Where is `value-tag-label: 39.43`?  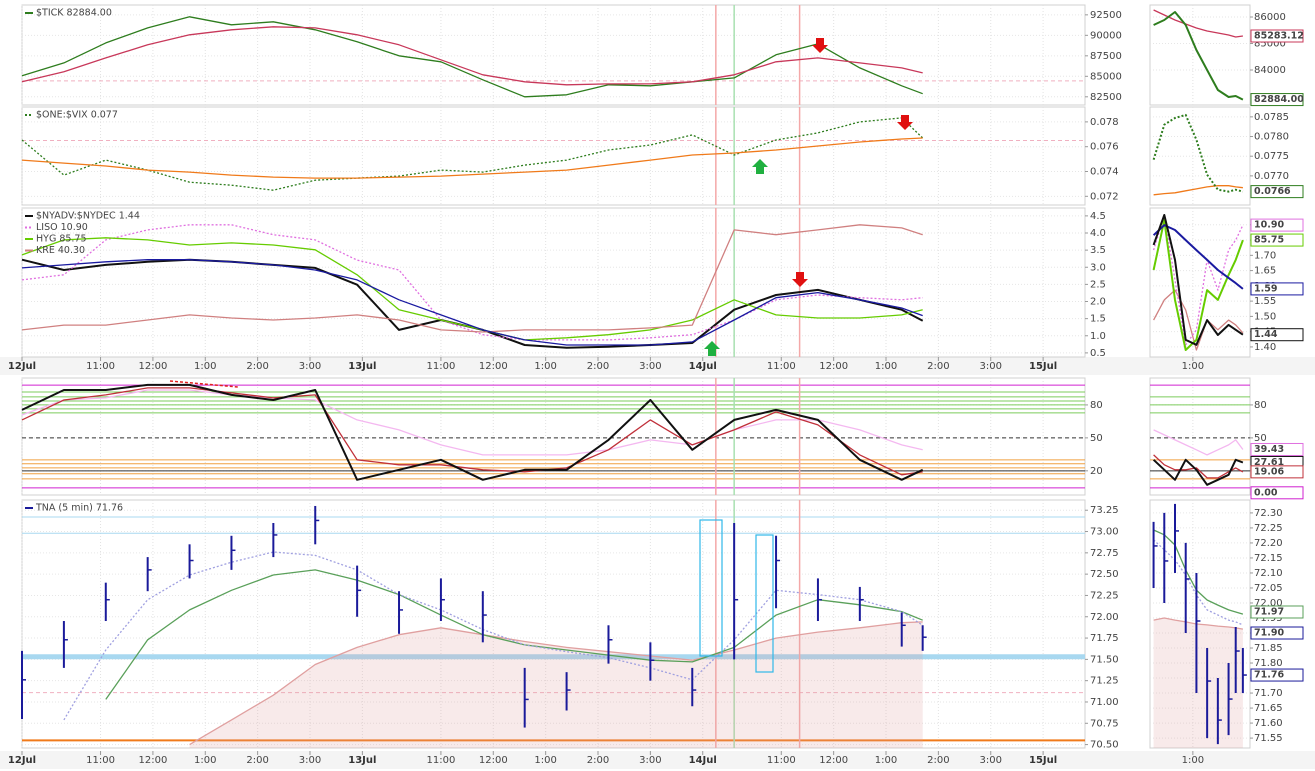
value-tag-label: 39.43 is located at coordinates (1269, 449).